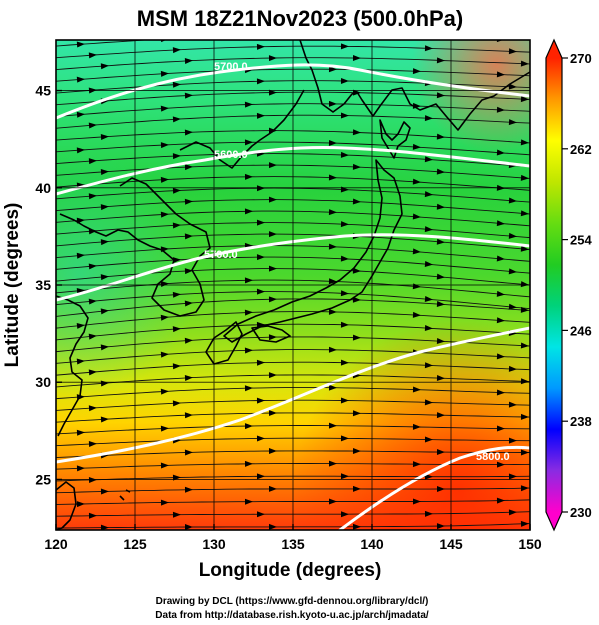 The image size is (599, 625). I want to click on figure-title: MSM 18Z21Nov2023 (500.0hPa), so click(300, 18).